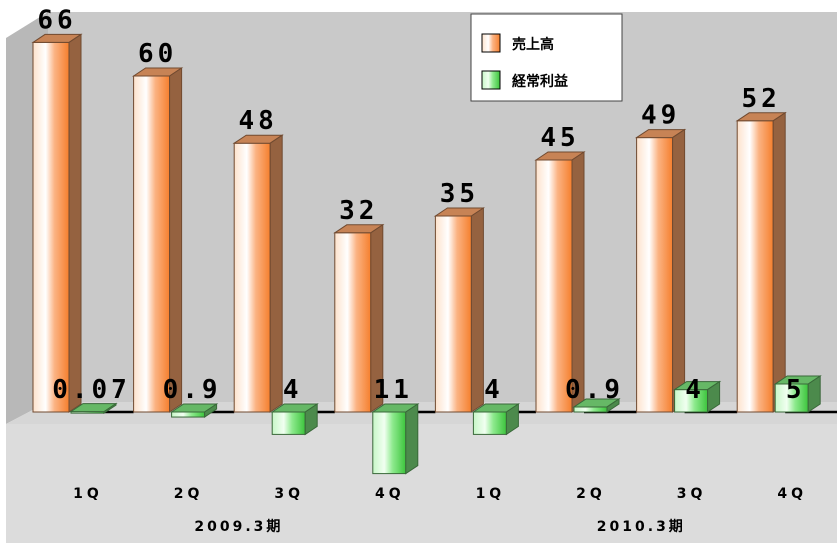 This screenshot has width=837, height=543. What do you see at coordinates (238, 527) in the screenshot?
I see `category-group-label: 2009.3期` at bounding box center [238, 527].